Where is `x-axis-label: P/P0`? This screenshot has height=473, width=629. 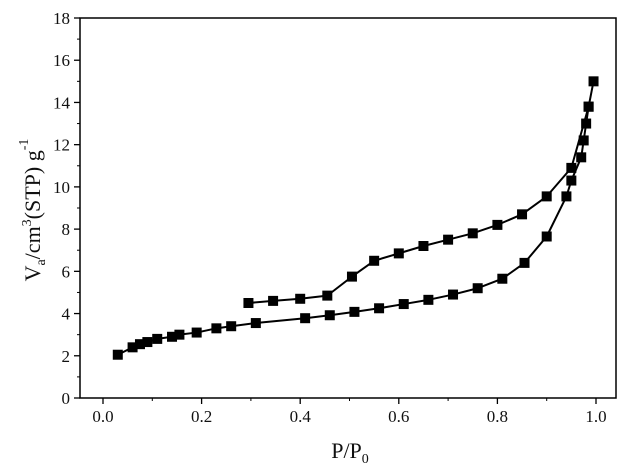 x-axis-label: P/P0 is located at coordinates (350, 452).